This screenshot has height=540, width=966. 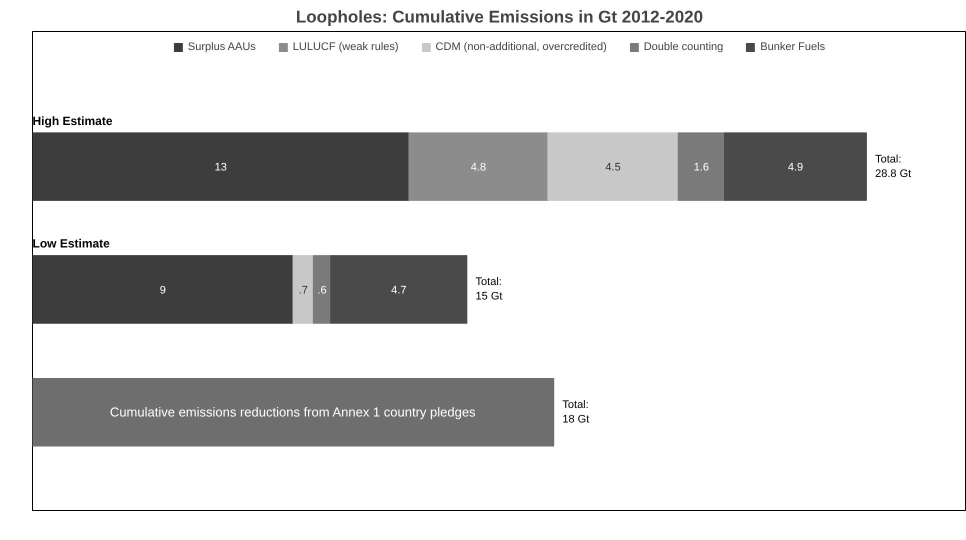 I want to click on total-label: Total: 18 Gt, so click(x=576, y=412).